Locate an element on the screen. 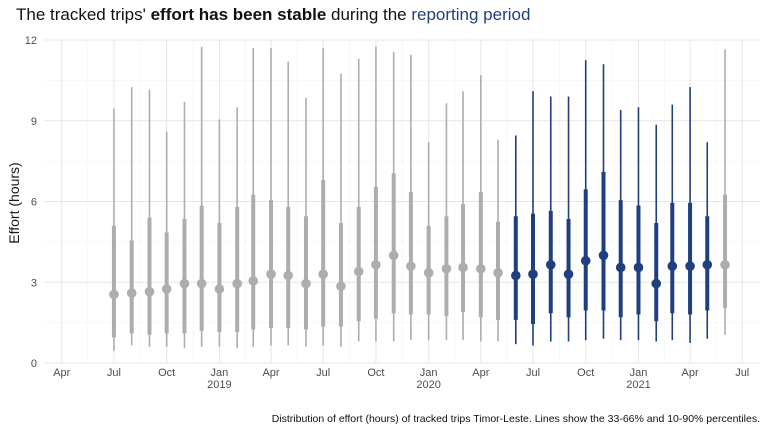  x-tick-year-label: 2019 is located at coordinates (219, 385).